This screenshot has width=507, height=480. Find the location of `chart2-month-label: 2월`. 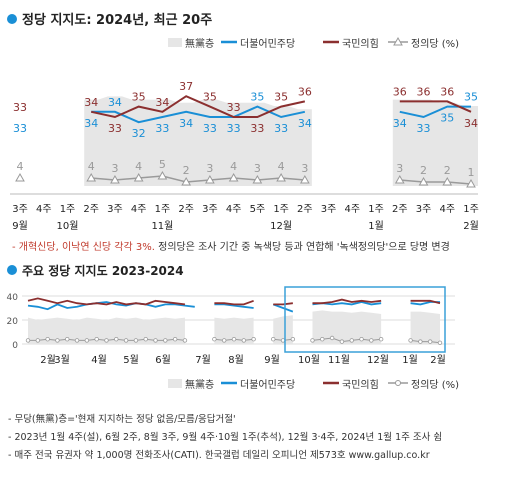

chart2-month-label: 2월 is located at coordinates (438, 360).